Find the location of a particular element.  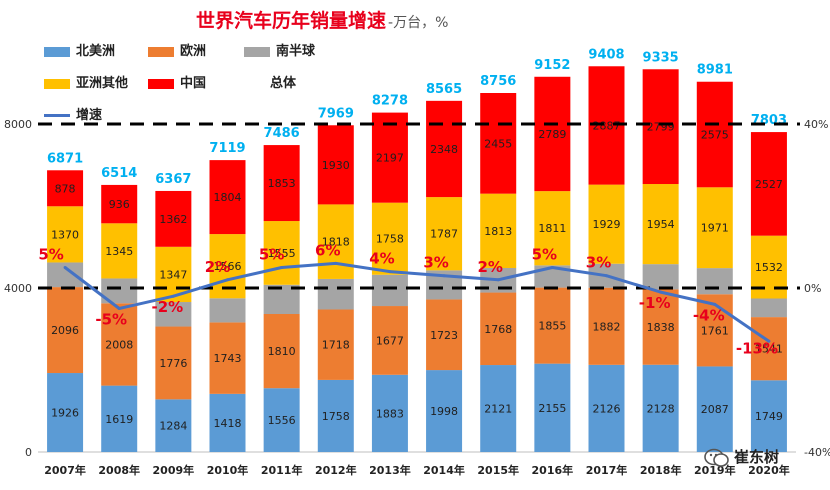

total-label-12: 8981 is located at coordinates (715, 70).